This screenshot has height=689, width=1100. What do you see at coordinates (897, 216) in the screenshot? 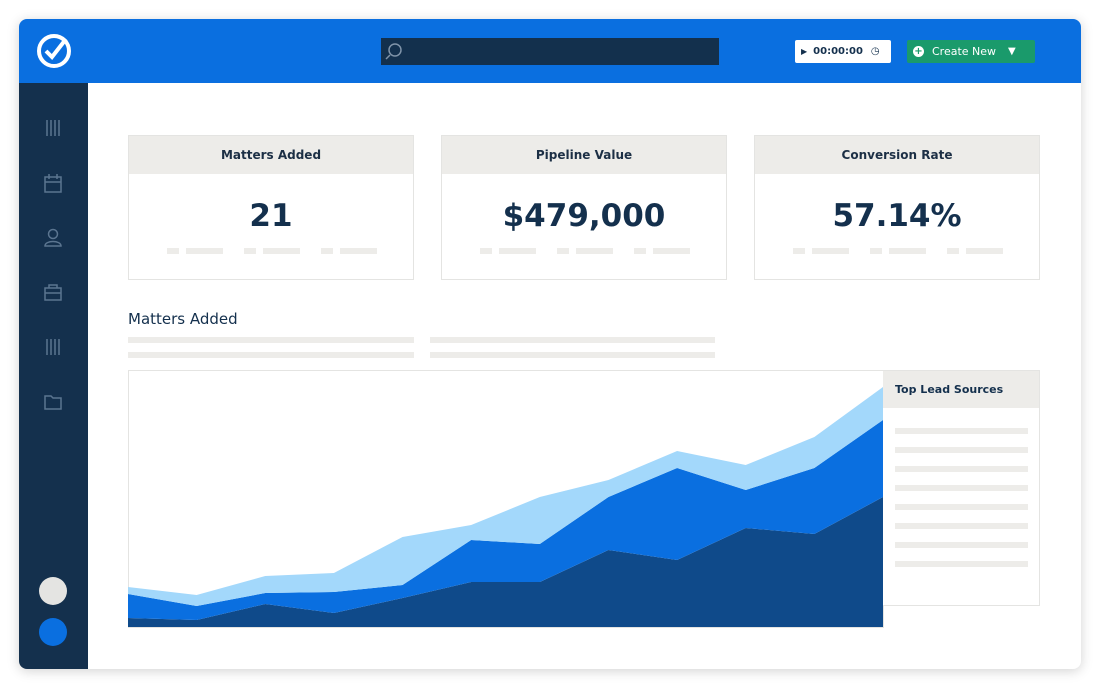
I see `card-value: 57.14%` at bounding box center [897, 216].